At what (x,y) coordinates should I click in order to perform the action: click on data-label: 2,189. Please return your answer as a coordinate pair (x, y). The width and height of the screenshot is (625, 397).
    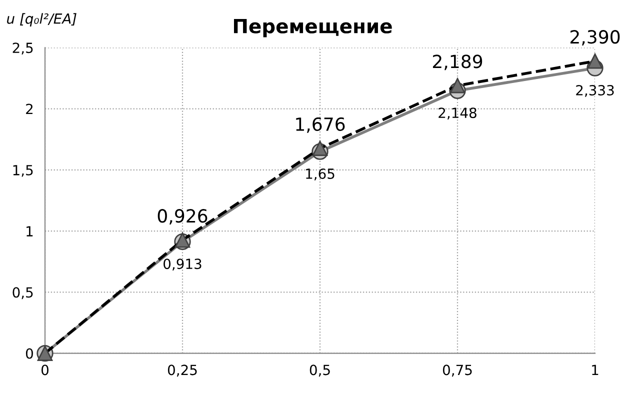
    Looking at the image, I should click on (457, 62).